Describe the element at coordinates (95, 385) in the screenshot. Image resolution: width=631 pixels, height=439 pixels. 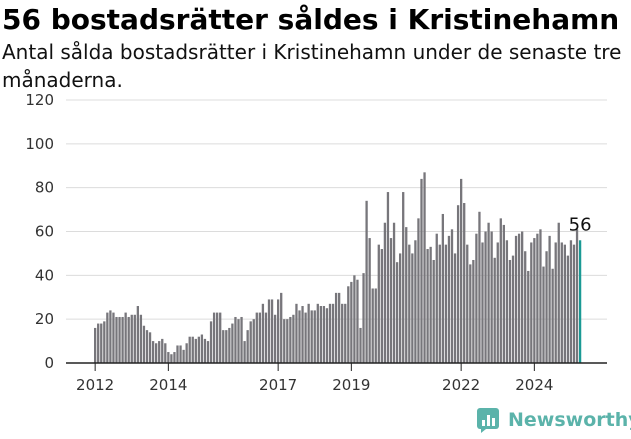
I see `x-tick-label: 2012` at that location.